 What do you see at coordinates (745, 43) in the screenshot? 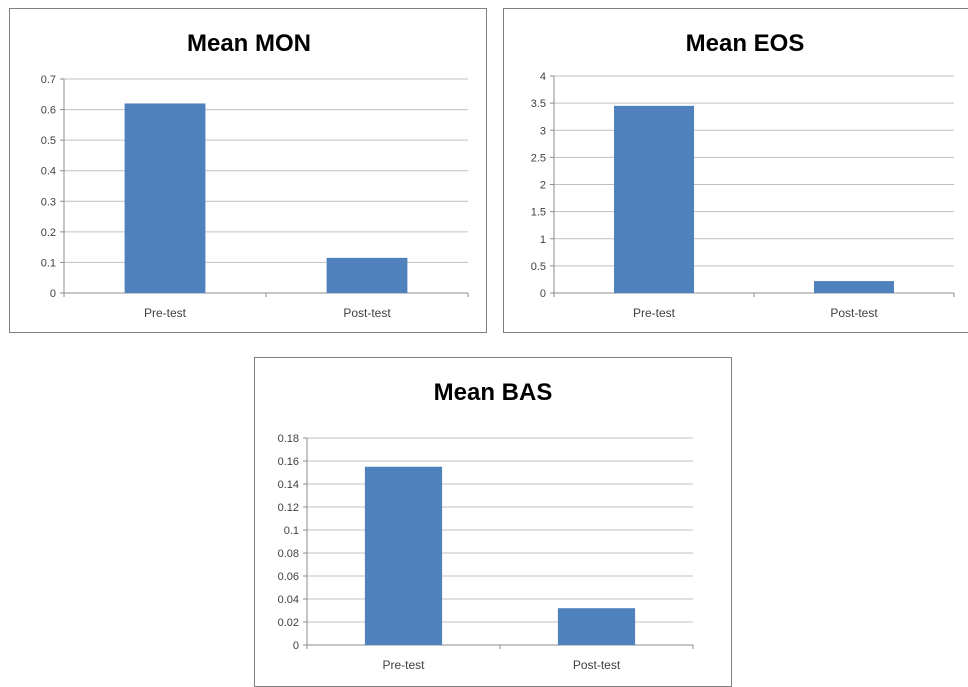
I see `chart-title: Mean EOS` at bounding box center [745, 43].